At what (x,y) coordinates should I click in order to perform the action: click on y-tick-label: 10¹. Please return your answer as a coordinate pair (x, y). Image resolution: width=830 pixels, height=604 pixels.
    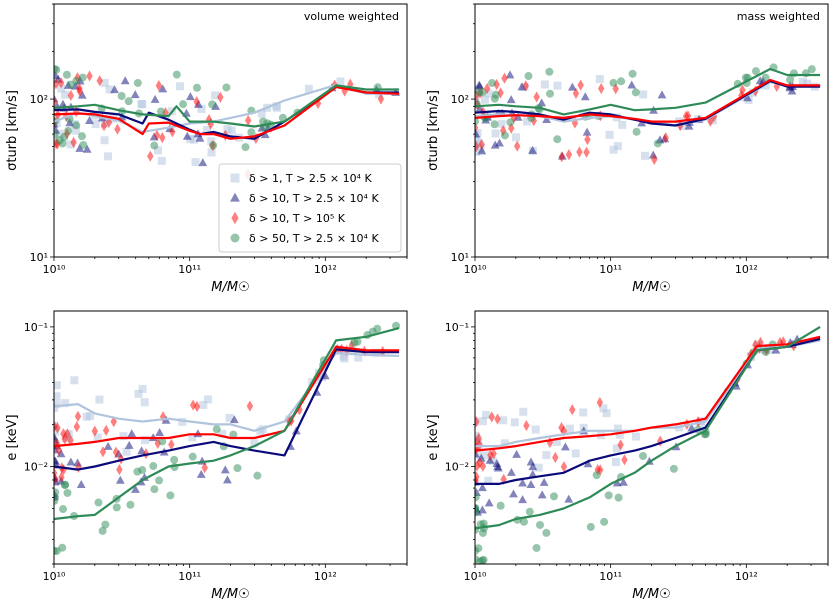
    Looking at the image, I should click on (39, 257).